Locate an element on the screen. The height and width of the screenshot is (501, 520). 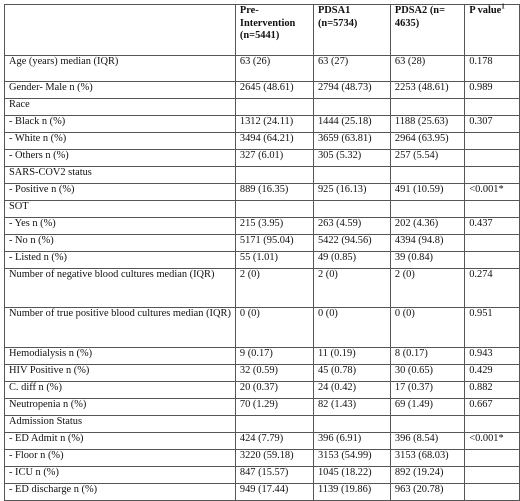
cell-p-value: 0.943 is located at coordinates (492, 356).